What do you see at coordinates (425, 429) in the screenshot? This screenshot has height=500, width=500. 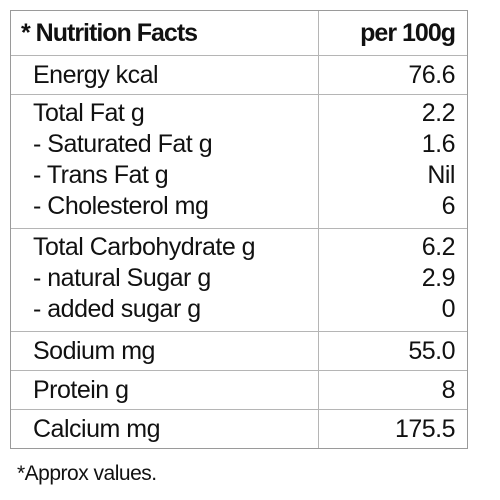 I see `nutrient-value: 175.5` at bounding box center [425, 429].